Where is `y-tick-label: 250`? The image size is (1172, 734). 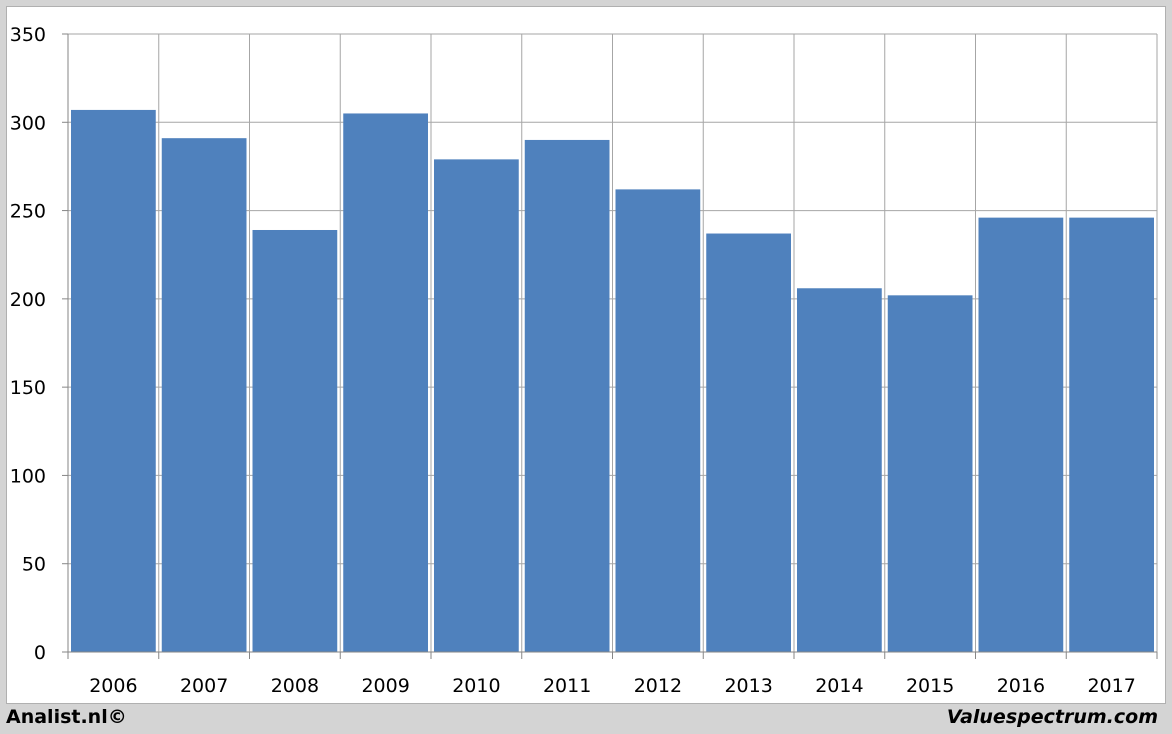
y-tick-label: 250 is located at coordinates (28, 212).